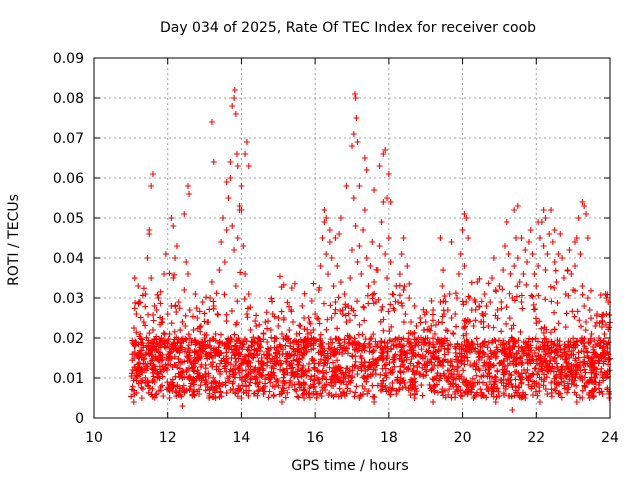 Image resolution: width=640 pixels, height=480 pixels. I want to click on y-tick-label: 0.01, so click(68, 379).